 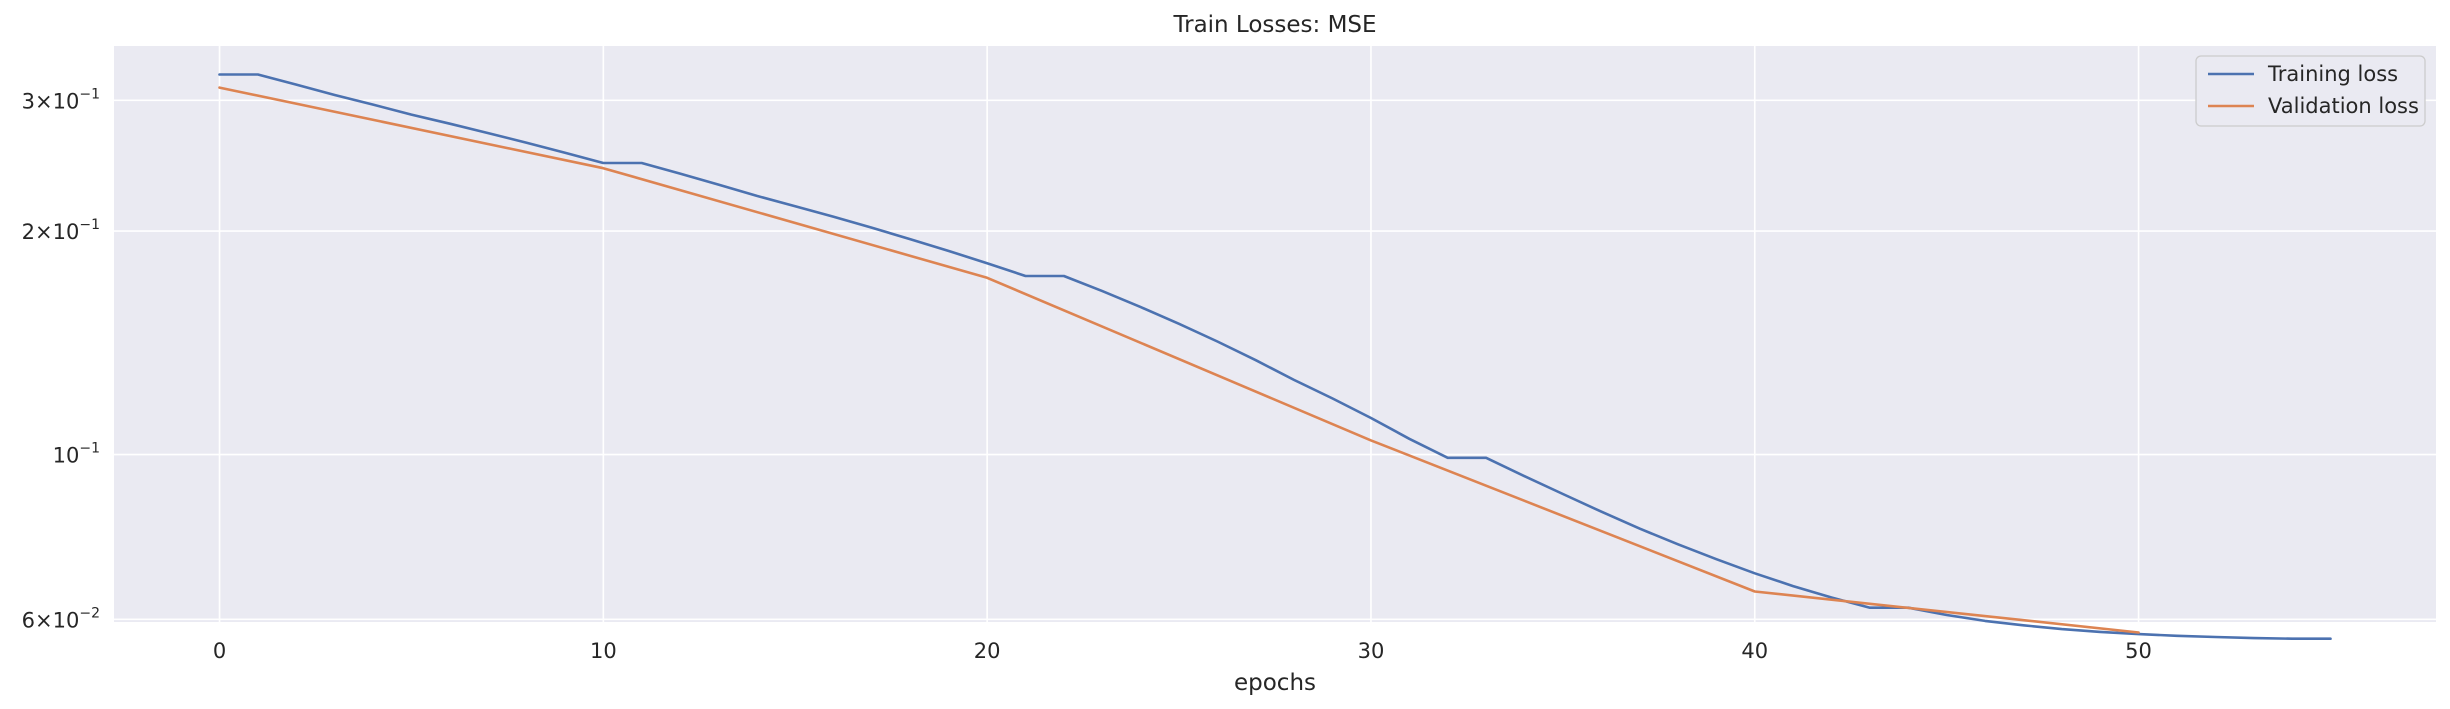 What do you see at coordinates (1274, 25) in the screenshot?
I see `chart-title: Train Losses: MSE` at bounding box center [1274, 25].